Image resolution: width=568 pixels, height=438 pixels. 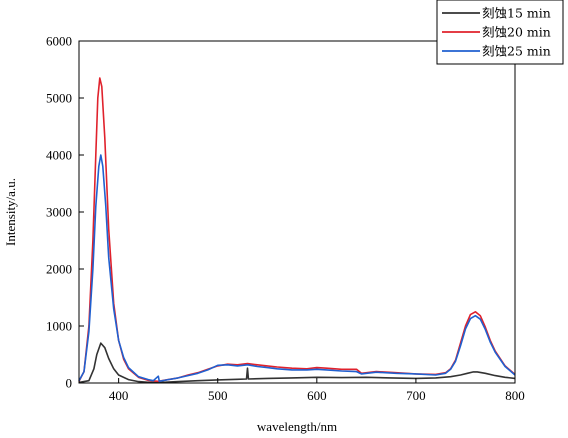 I want to click on x-tick-label: 800, so click(x=515, y=395).